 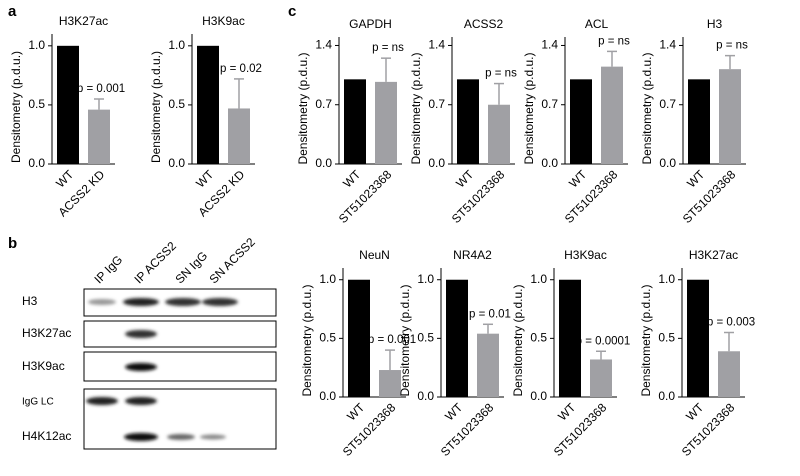 I want to click on panel-label: b, so click(x=12, y=243).